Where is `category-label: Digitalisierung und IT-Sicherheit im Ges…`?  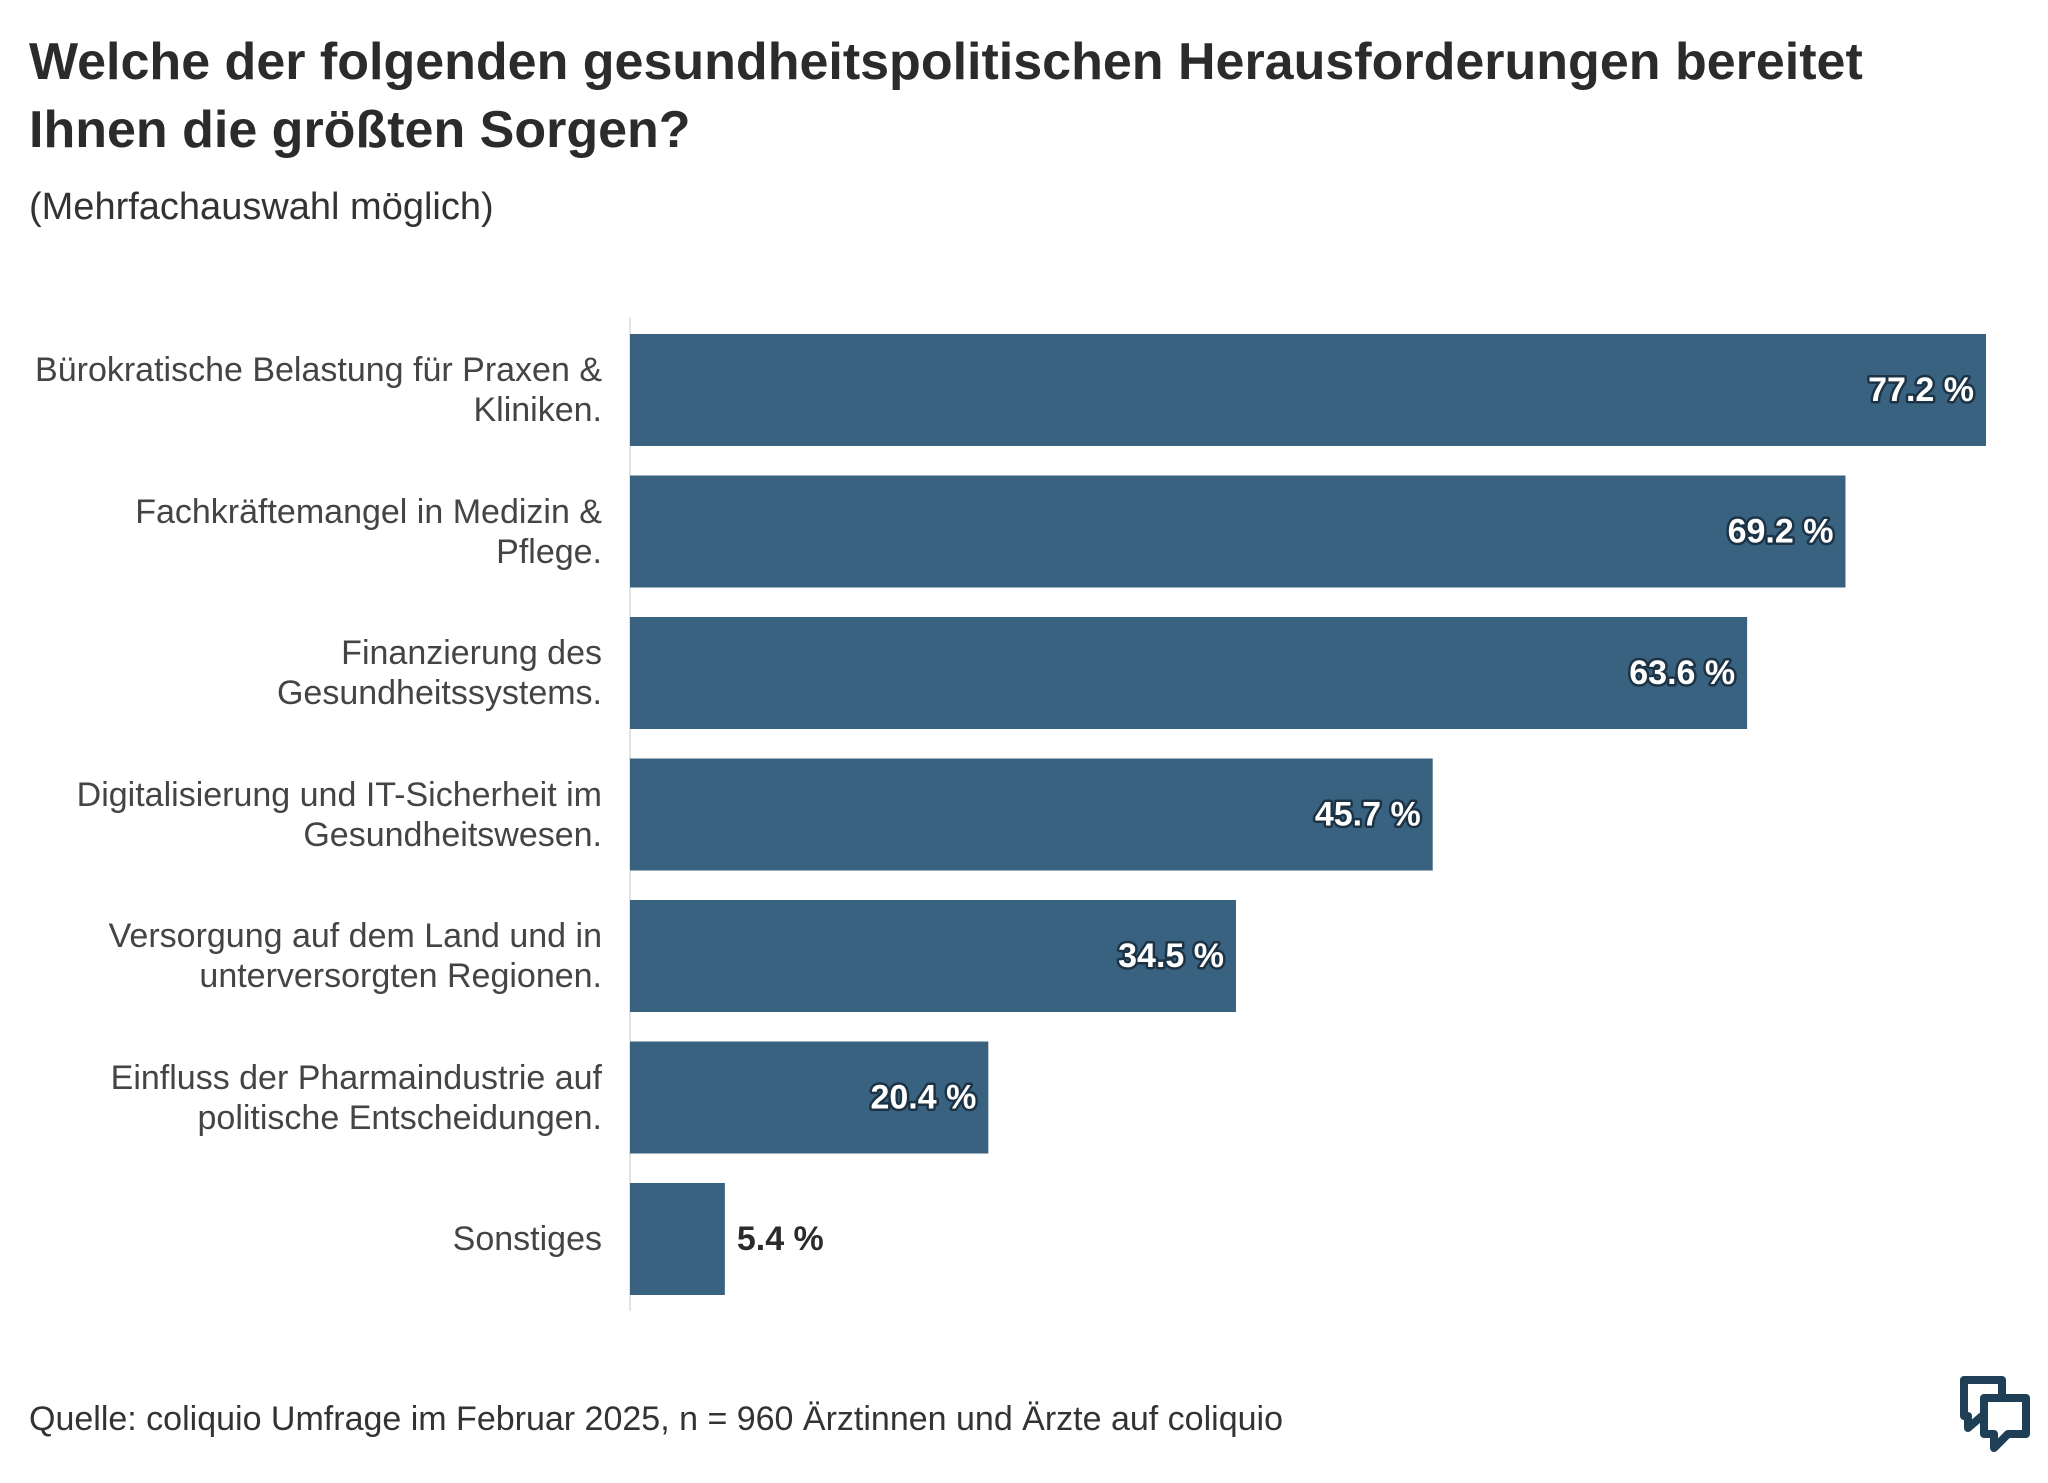 category-label: Digitalisierung und IT-Sicherheit im Ges… is located at coordinates (339, 814).